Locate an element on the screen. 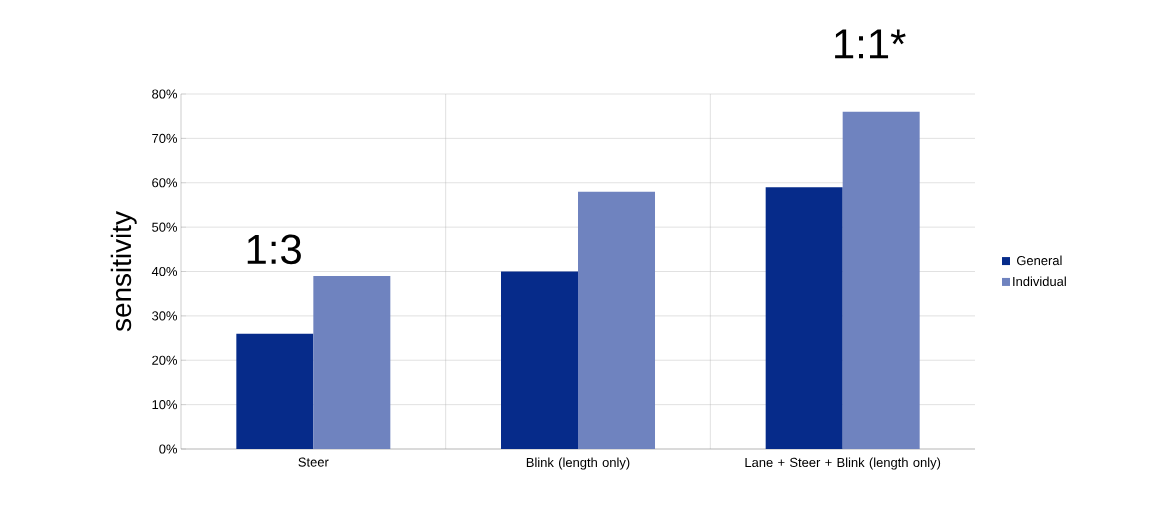  text: 1:1* is located at coordinates (870, 44).